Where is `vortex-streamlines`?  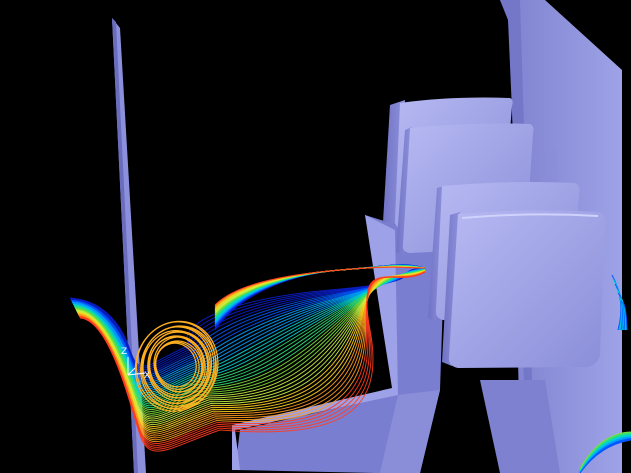
vortex-streamlines is located at coordinates (176, 366).